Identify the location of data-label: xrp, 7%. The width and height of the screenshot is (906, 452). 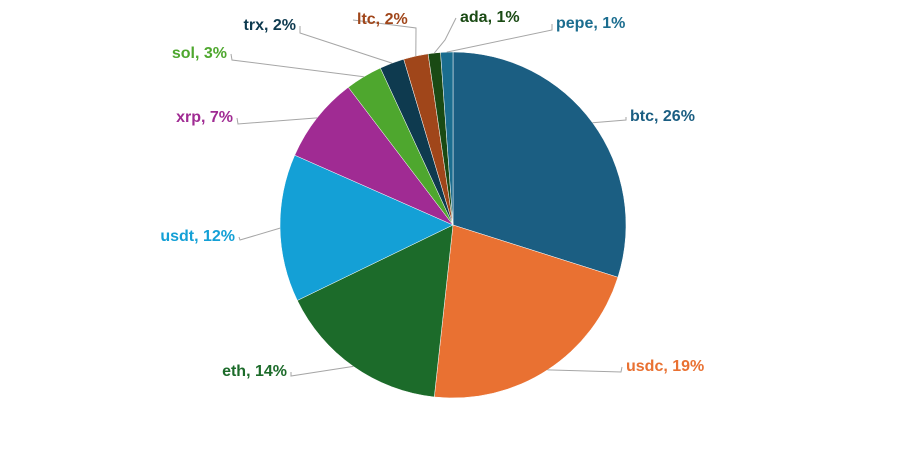
(204, 117).